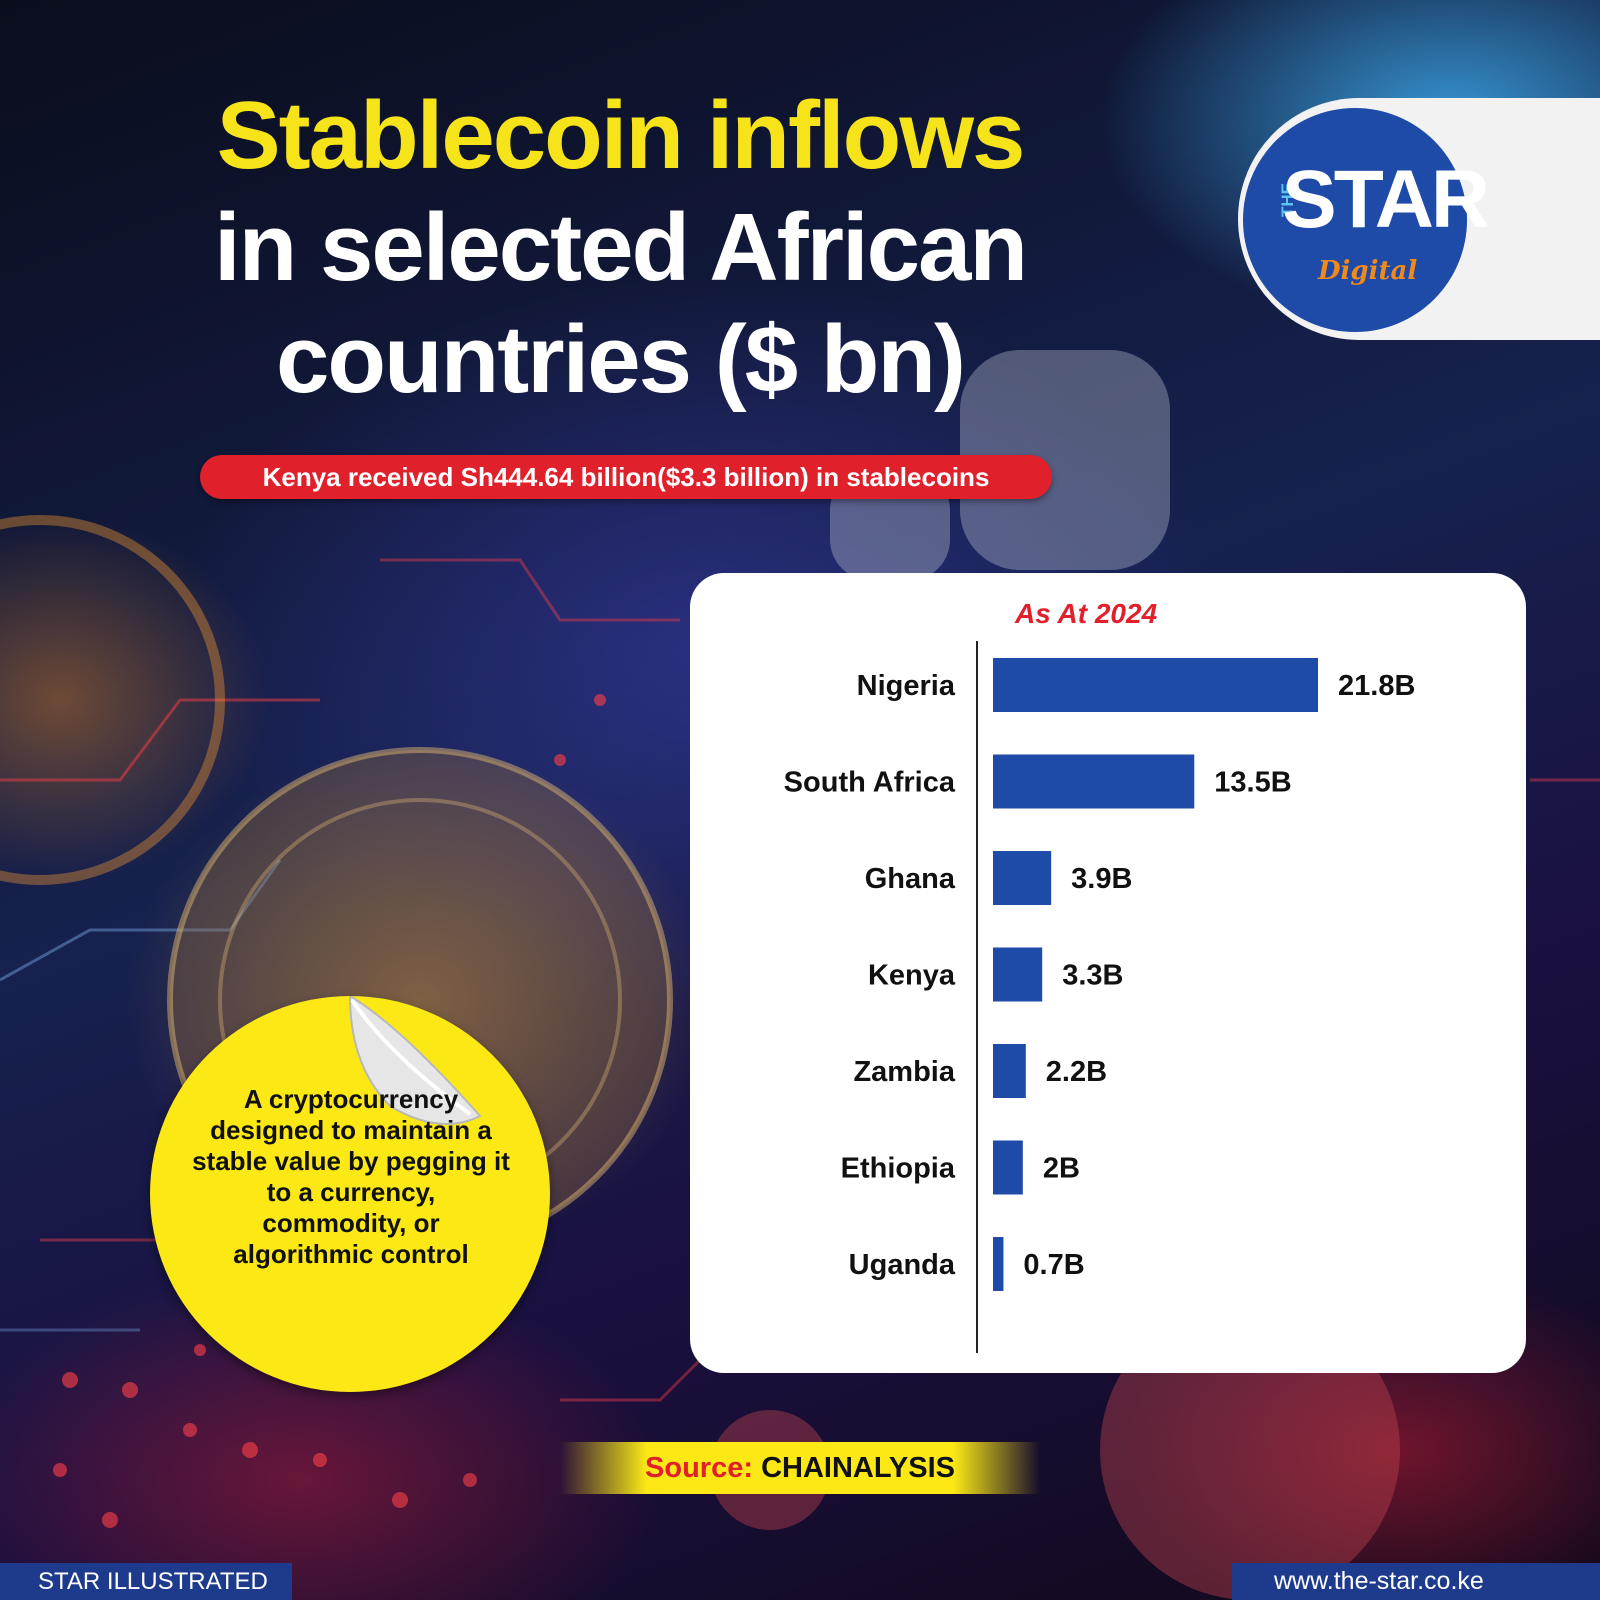 The image size is (1600, 1600). I want to click on title-line-2: in selected African, so click(620, 247).